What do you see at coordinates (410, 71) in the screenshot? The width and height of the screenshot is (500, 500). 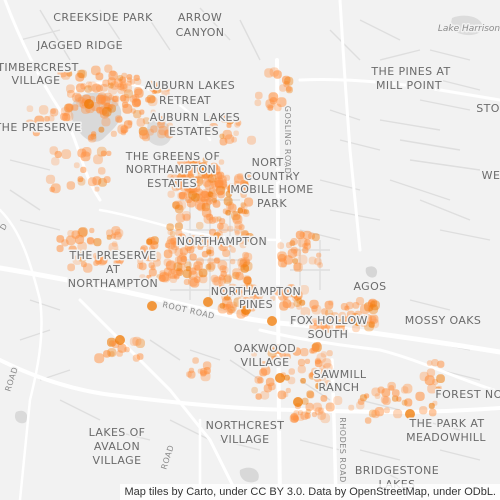 I see `label-the-pines-at: THE PINES AT` at bounding box center [410, 71].